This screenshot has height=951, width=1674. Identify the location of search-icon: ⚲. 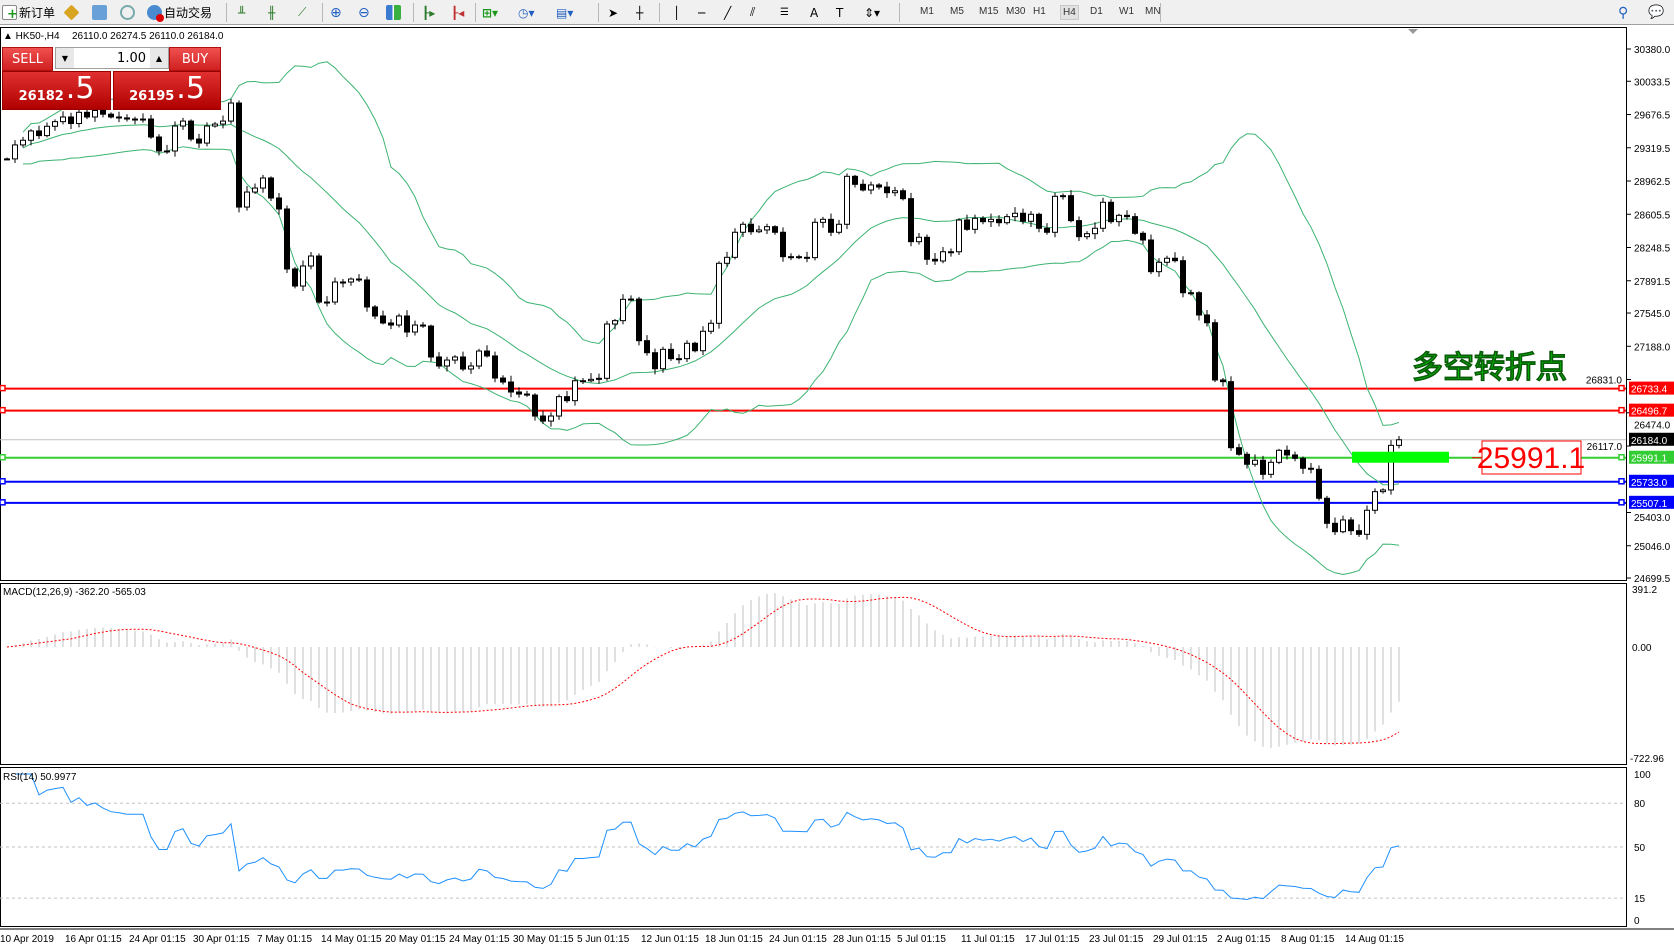
(1623, 12).